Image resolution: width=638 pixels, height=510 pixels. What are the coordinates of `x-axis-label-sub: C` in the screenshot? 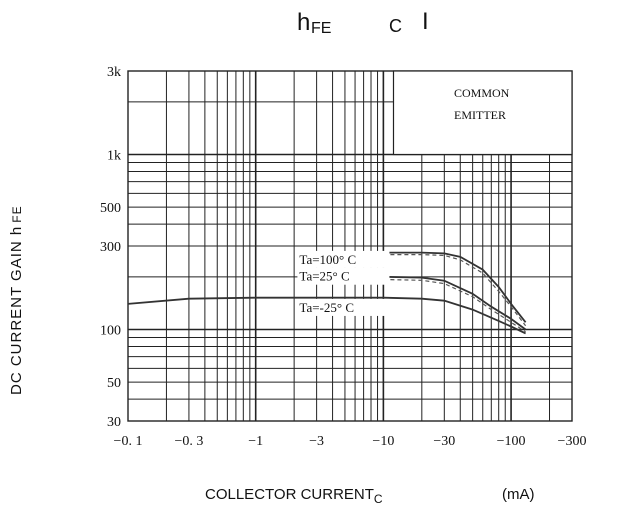 It's located at (378, 499).